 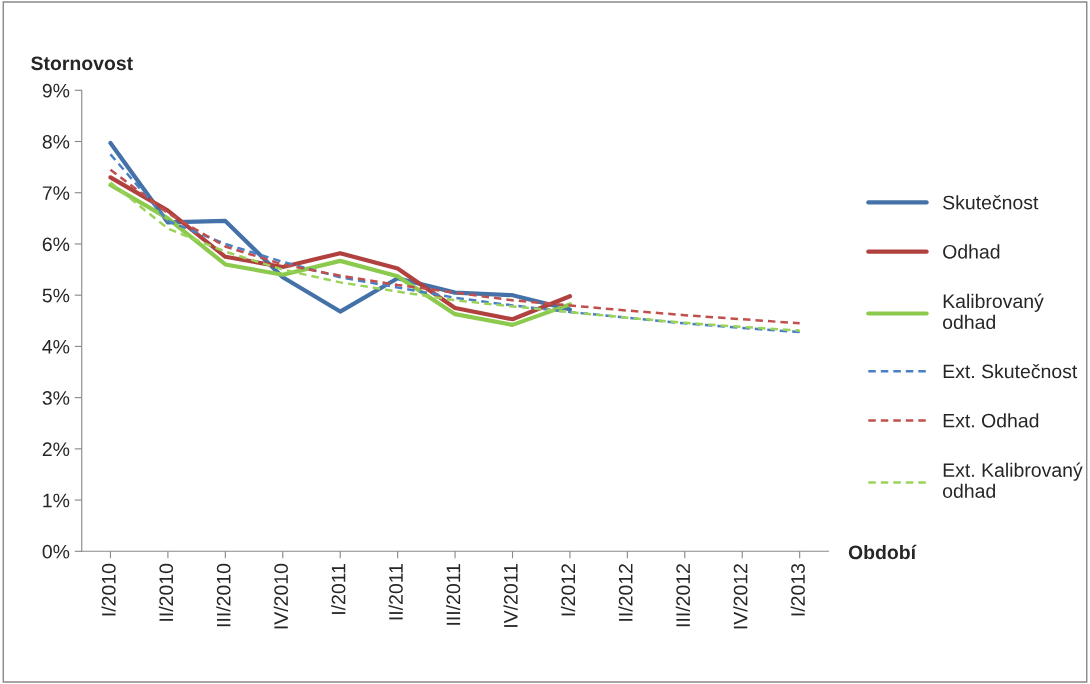 I want to click on y-tick-label: 3%, so click(x=56, y=398).